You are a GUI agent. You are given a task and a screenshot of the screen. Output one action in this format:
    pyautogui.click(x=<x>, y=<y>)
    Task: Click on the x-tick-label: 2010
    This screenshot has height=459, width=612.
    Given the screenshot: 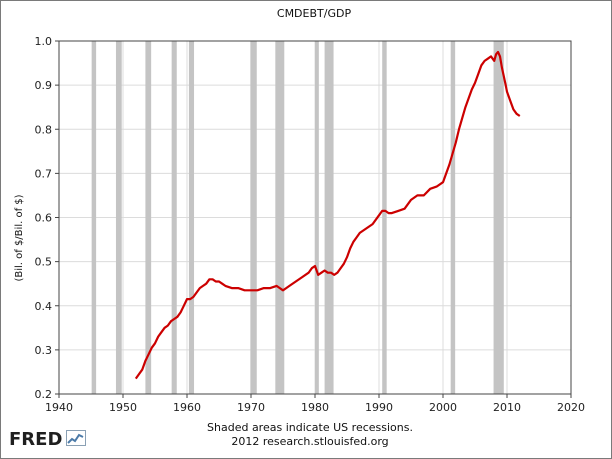 What is the action you would take?
    pyautogui.click(x=507, y=407)
    